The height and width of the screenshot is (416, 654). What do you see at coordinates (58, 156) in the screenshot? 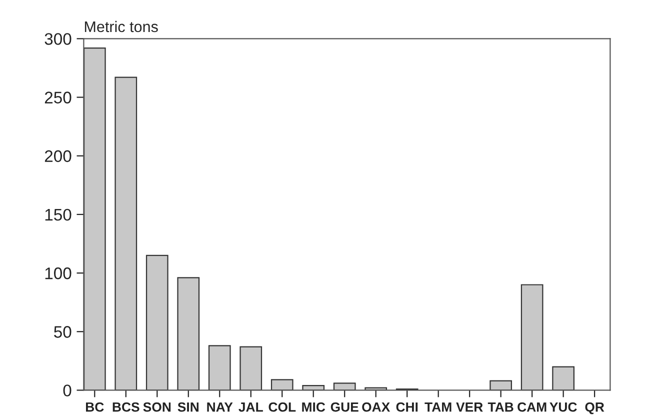
I see `y-tick-label: 200` at bounding box center [58, 156].